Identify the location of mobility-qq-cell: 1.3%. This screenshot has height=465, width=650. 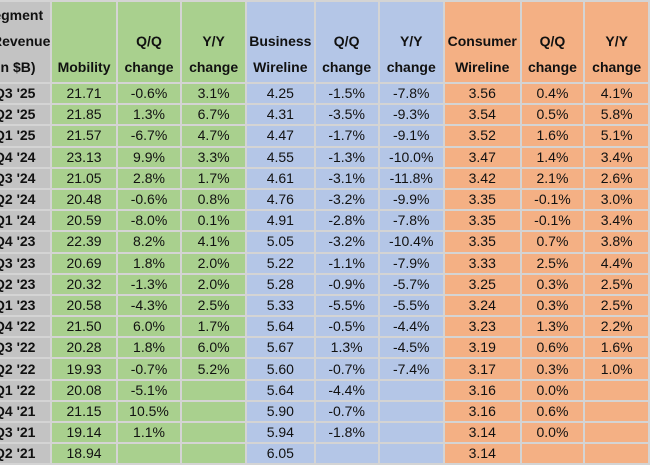
(149, 115).